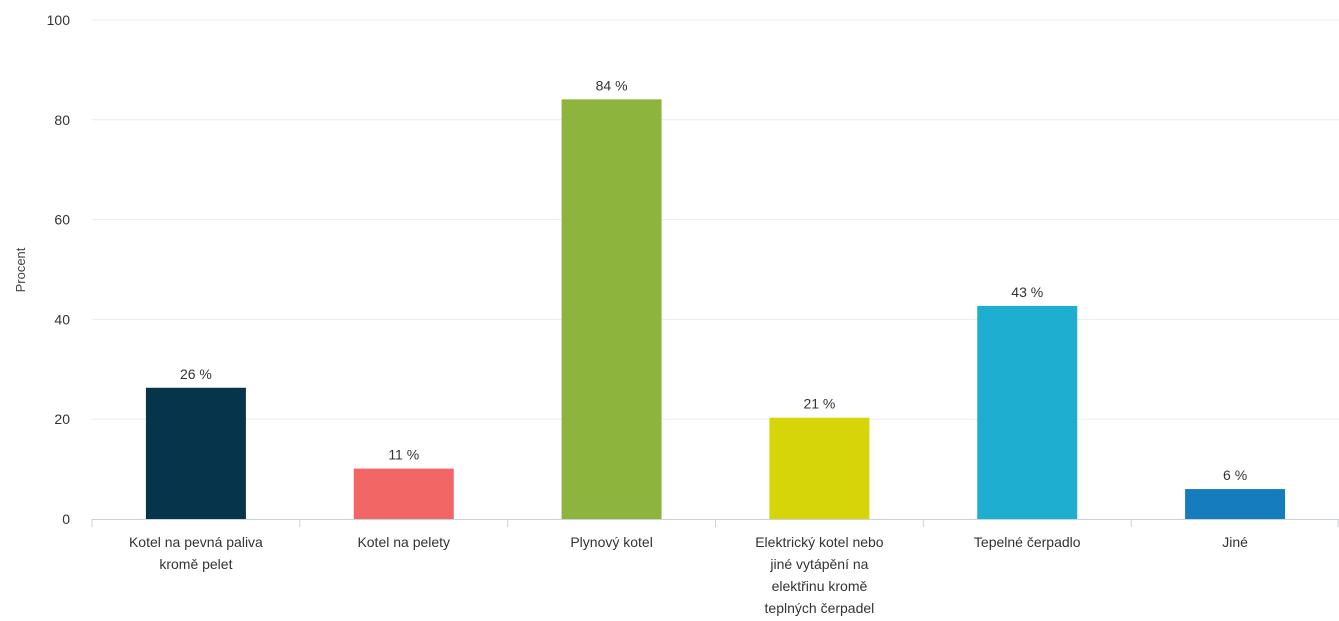 The width and height of the screenshot is (1339, 621). I want to click on category-label: Tepelné čerpadlo, so click(1027, 542).